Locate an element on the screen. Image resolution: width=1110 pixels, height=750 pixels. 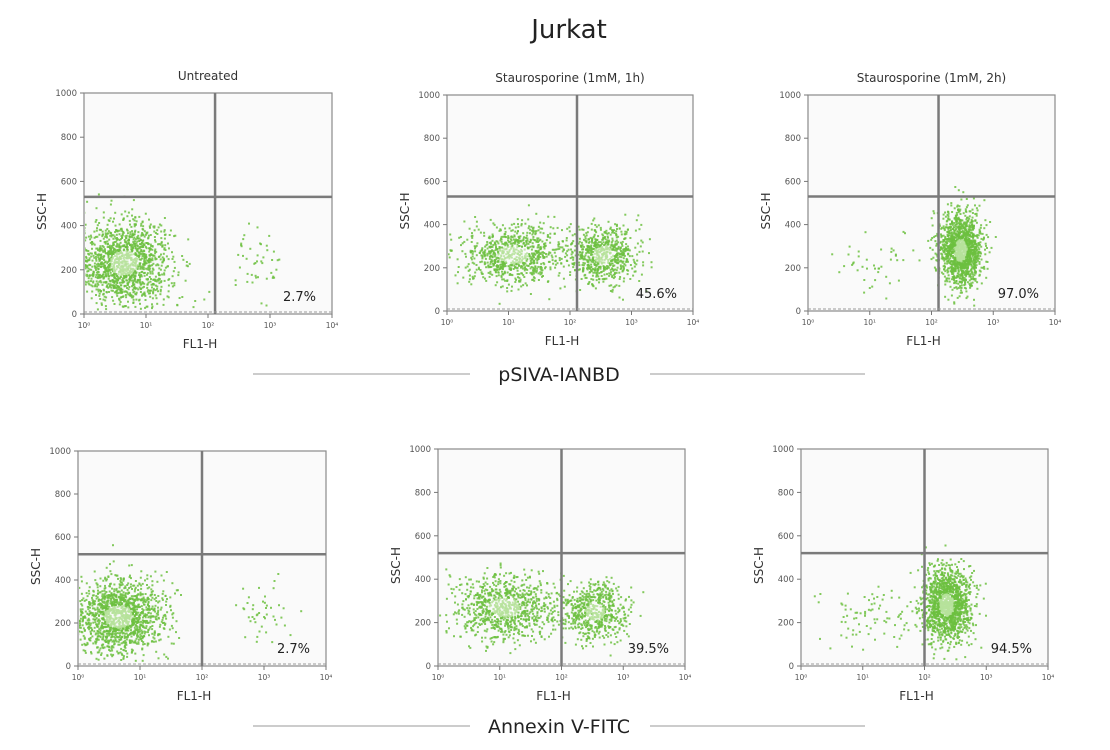
x-tick-label: 10⁰ is located at coordinates (808, 322).